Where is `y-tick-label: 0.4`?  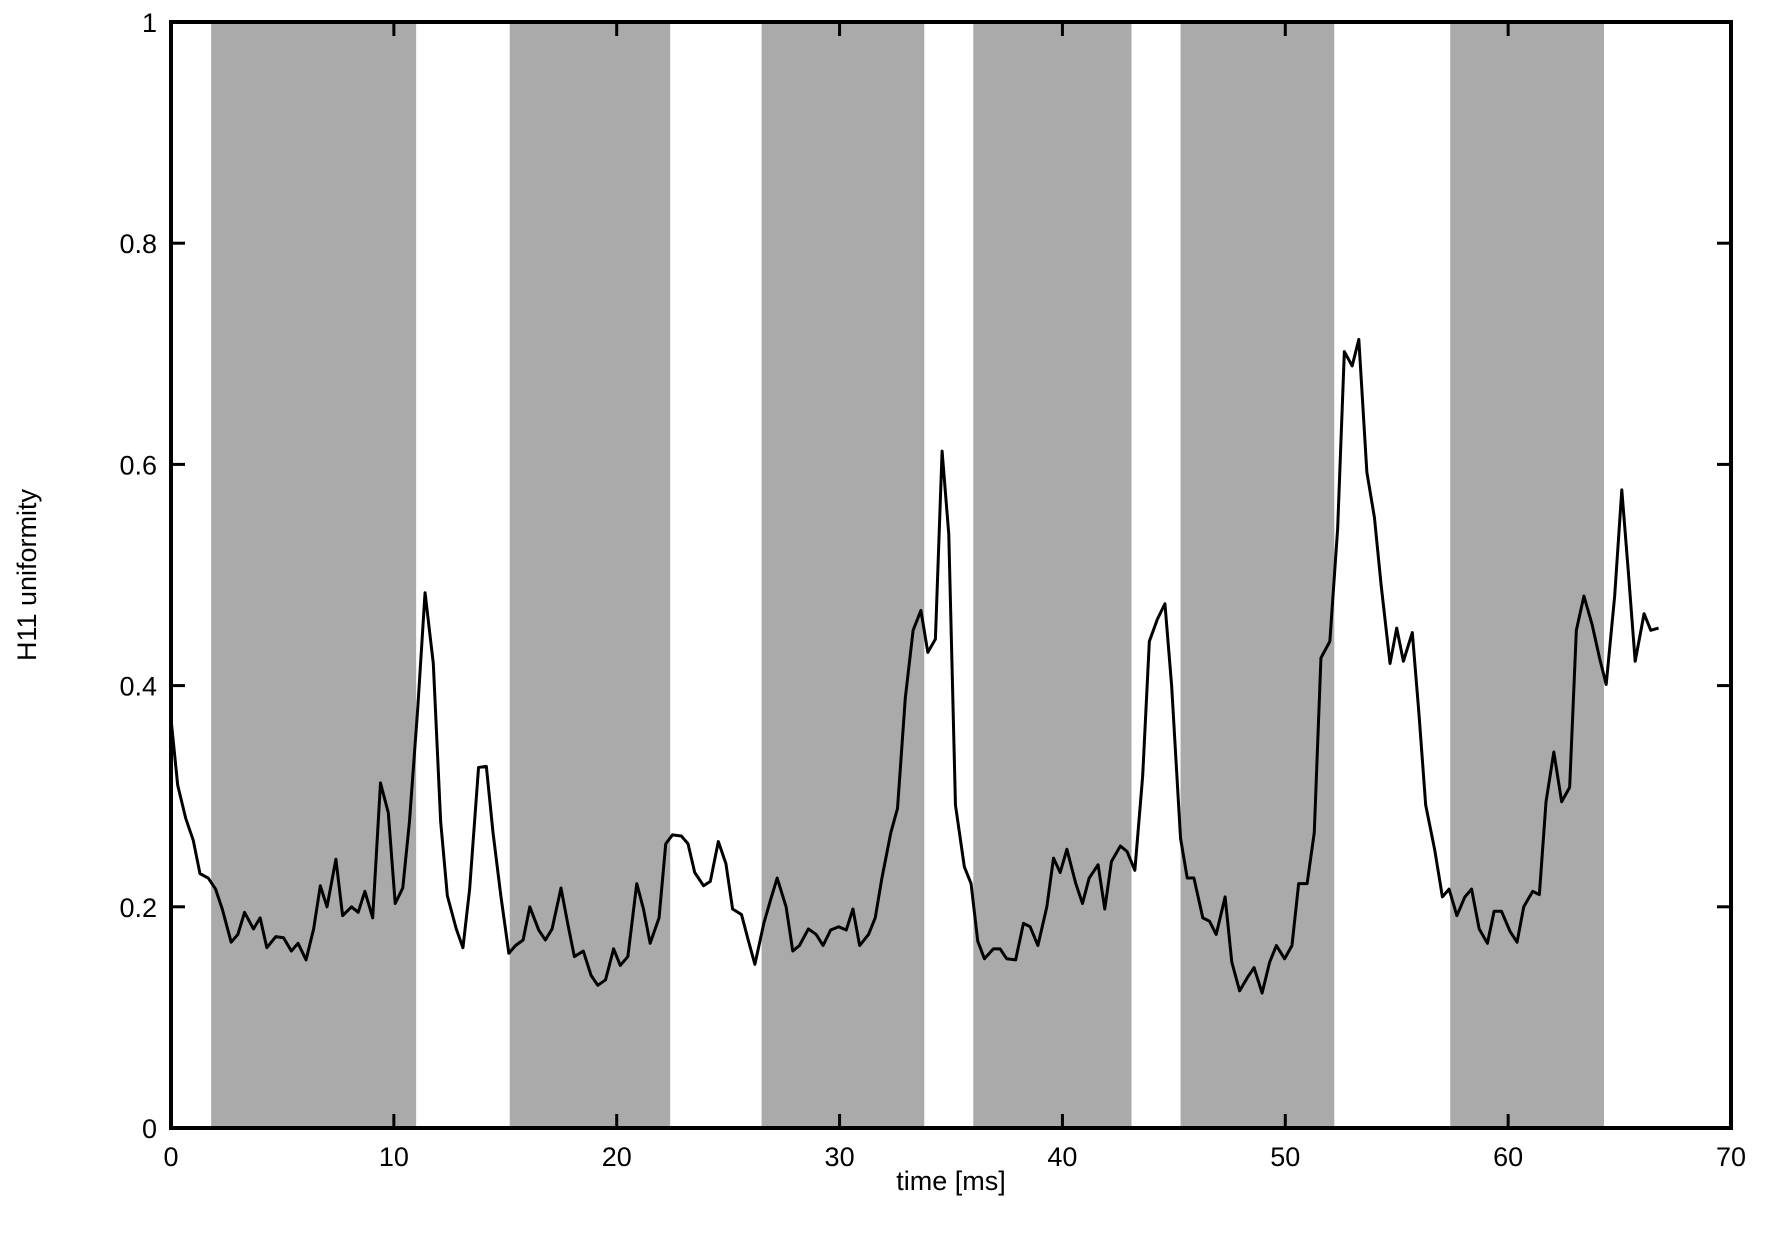
y-tick-label: 0.4 is located at coordinates (138, 687).